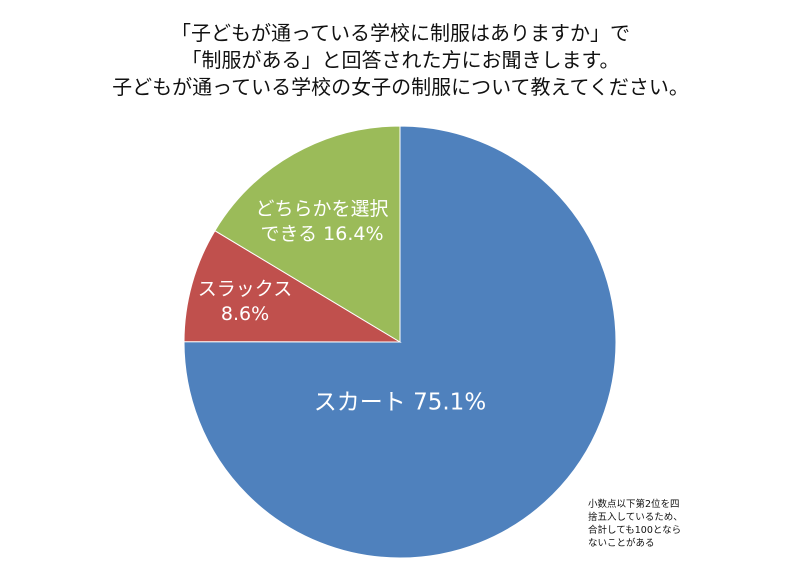 The image size is (801, 588). What do you see at coordinates (245, 289) in the screenshot?
I see `slice-label-slacks-line-1: スラックス` at bounding box center [245, 289].